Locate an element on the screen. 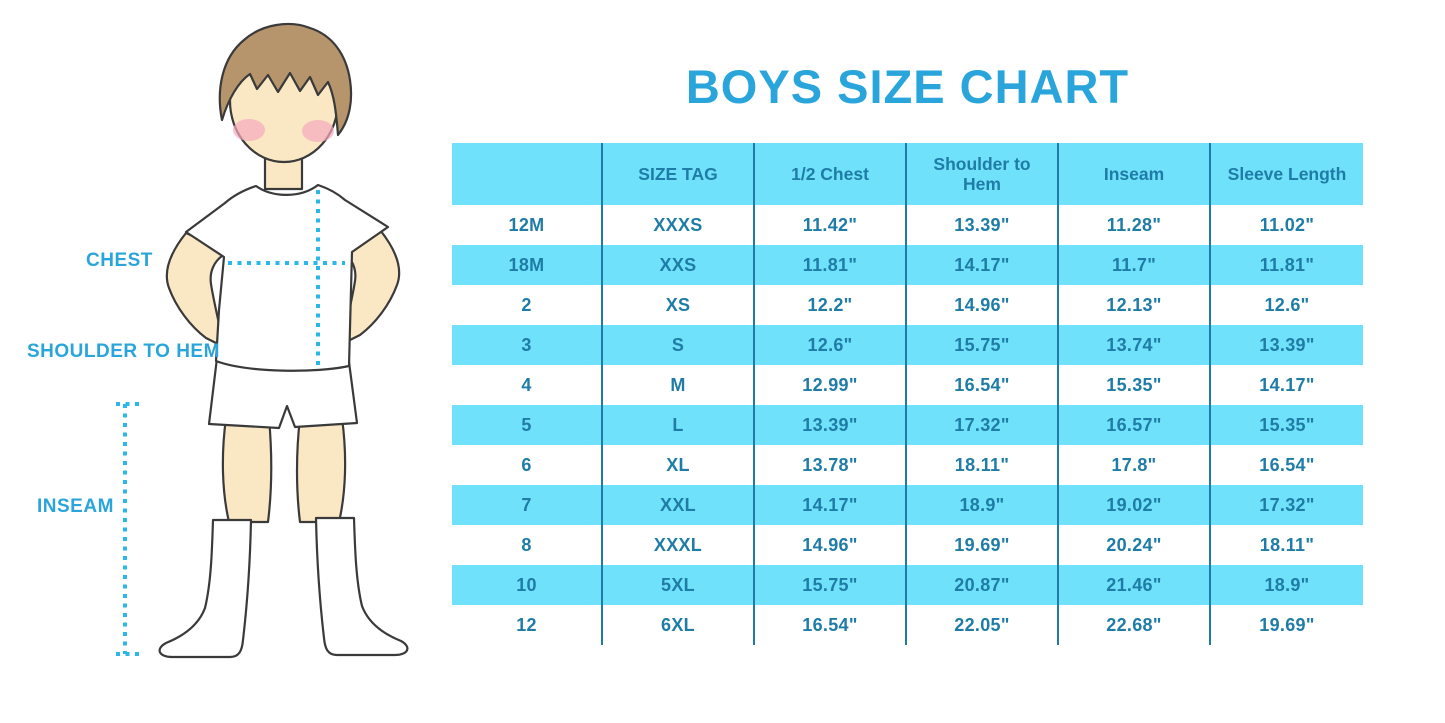 The width and height of the screenshot is (1445, 723). measurement-cell: 19.02" is located at coordinates (1133, 505).